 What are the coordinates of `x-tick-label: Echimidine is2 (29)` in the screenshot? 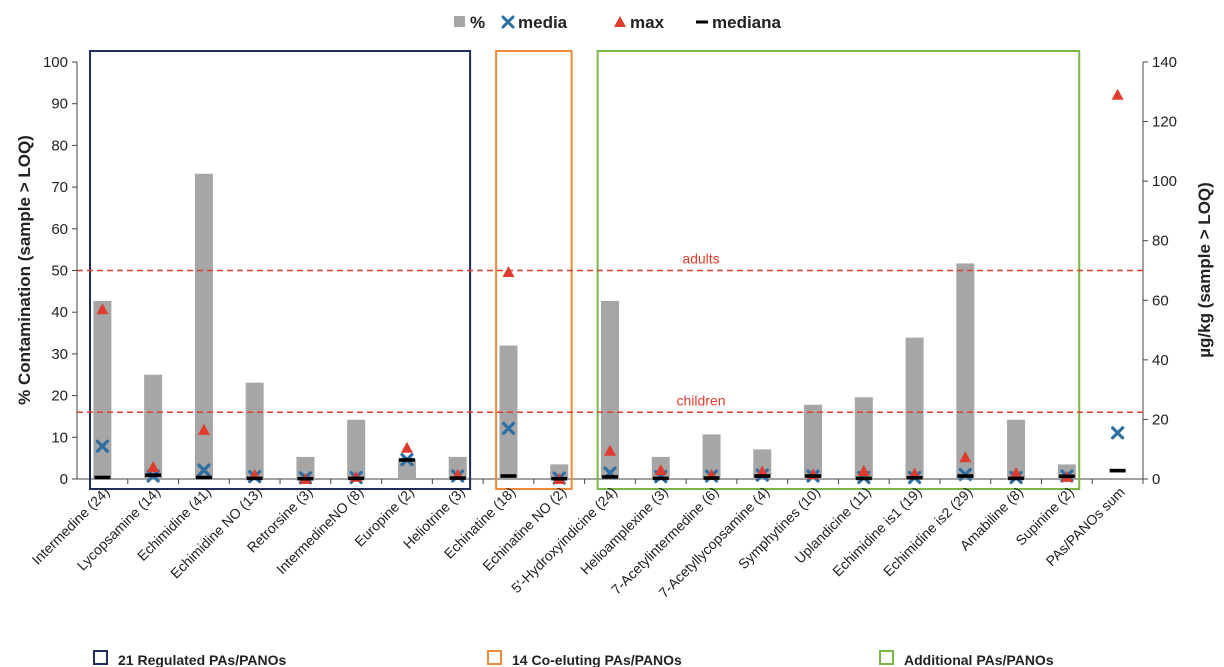 It's located at (928, 532).